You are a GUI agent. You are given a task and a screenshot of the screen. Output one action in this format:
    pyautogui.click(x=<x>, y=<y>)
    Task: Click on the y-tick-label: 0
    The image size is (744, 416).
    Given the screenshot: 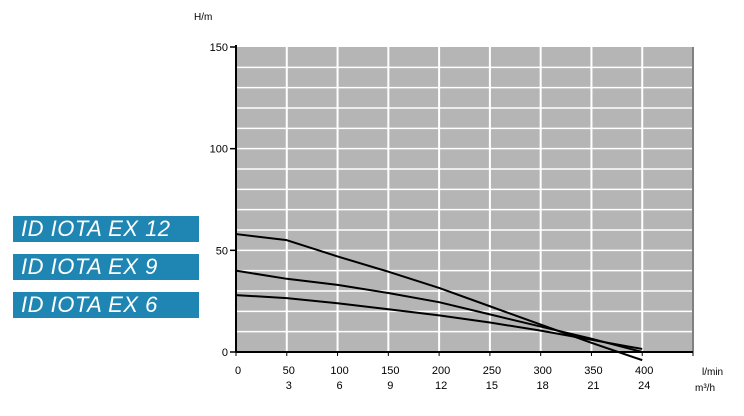 What is the action you would take?
    pyautogui.click(x=225, y=353)
    